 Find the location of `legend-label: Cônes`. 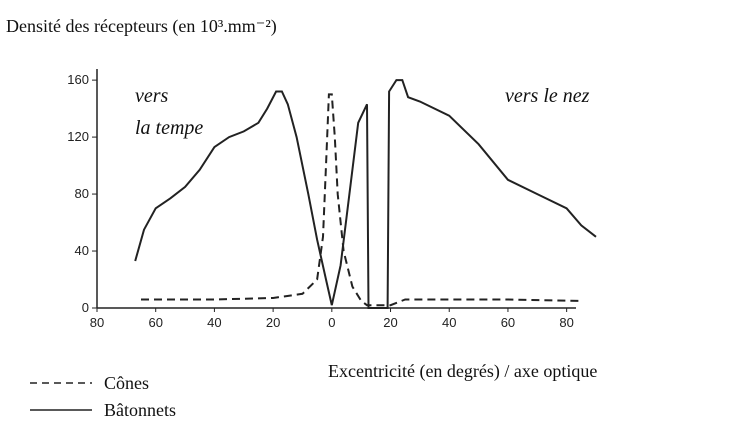

legend-label: Cônes is located at coordinates (126, 383).